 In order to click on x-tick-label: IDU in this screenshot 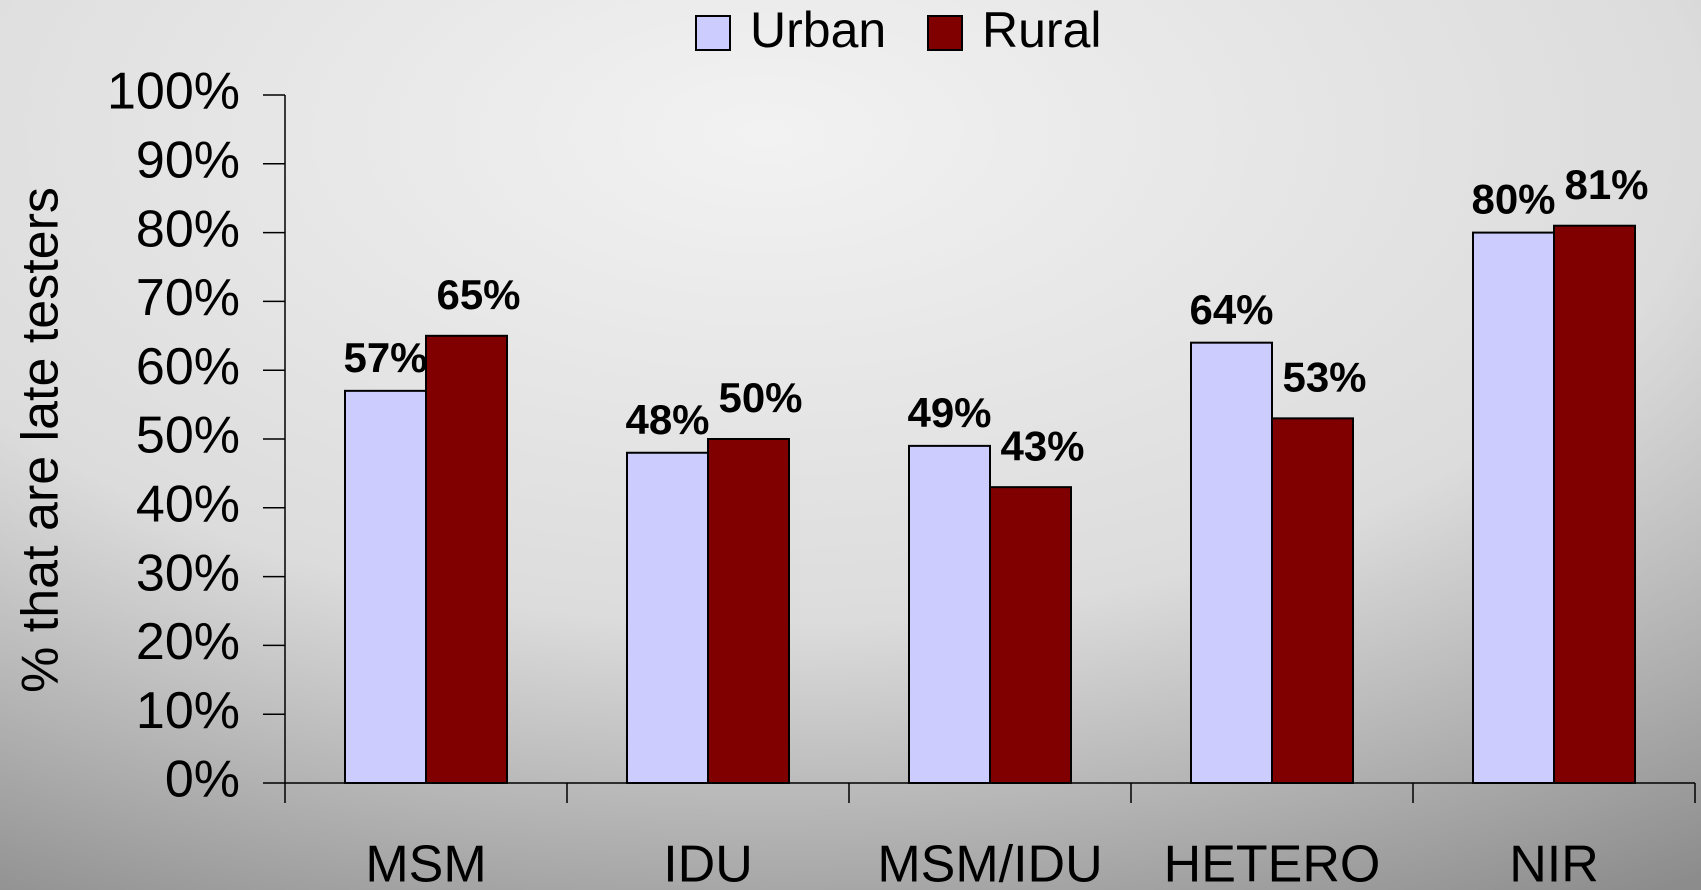, I will do `click(708, 863)`.